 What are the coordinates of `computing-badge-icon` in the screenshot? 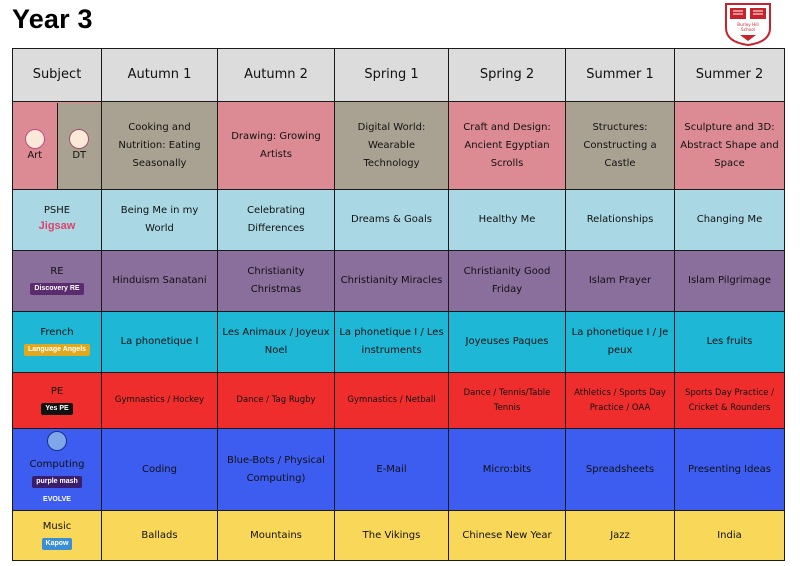 It's located at (57, 441).